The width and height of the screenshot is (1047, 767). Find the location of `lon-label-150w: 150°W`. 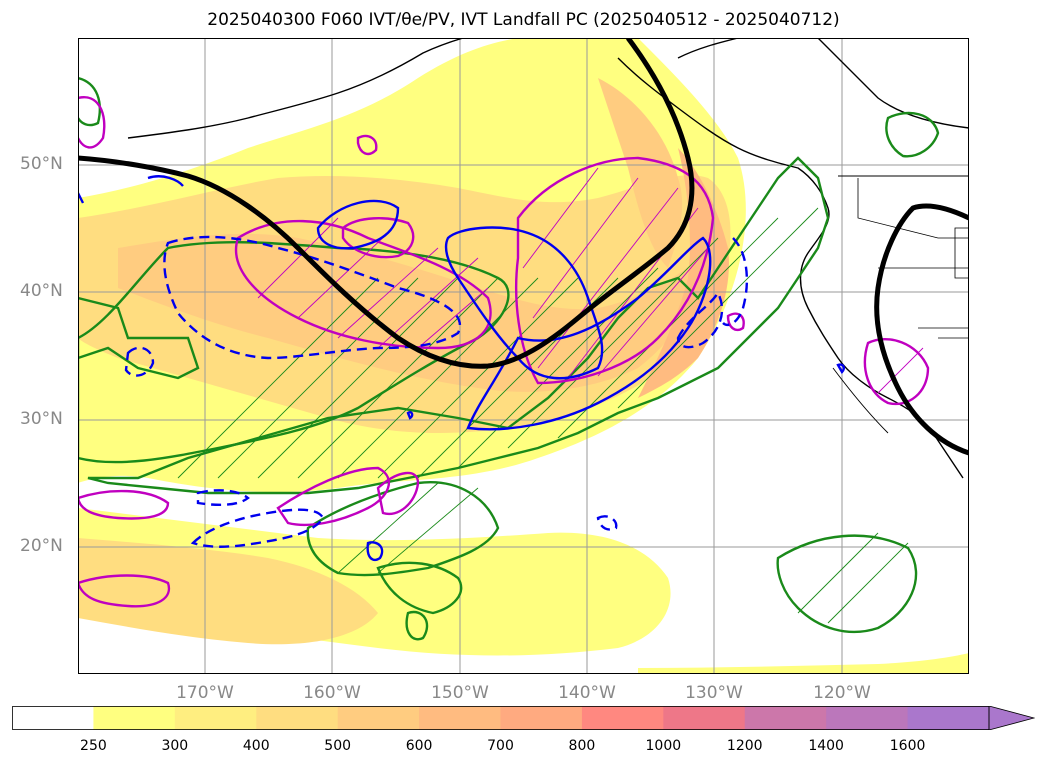

lon-label-150w: 150°W is located at coordinates (460, 693).